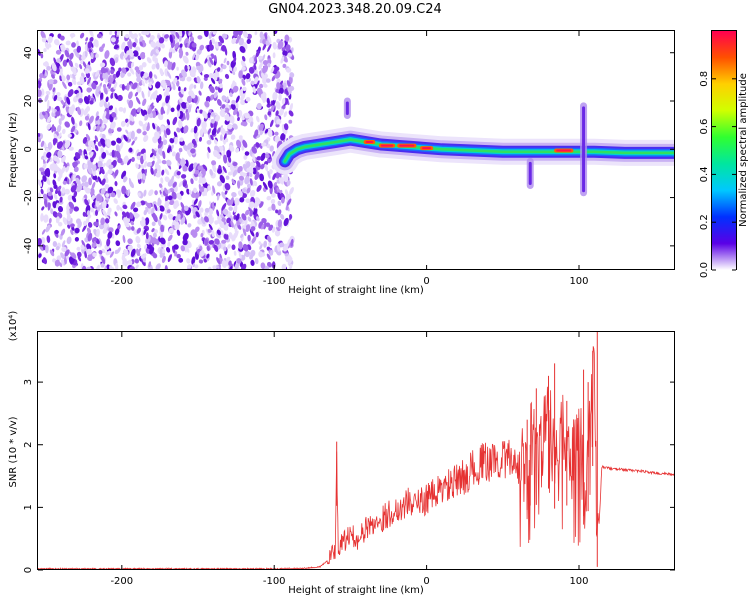  What do you see at coordinates (426, 281) in the screenshot?
I see `x-tick-label: 0` at bounding box center [426, 281].